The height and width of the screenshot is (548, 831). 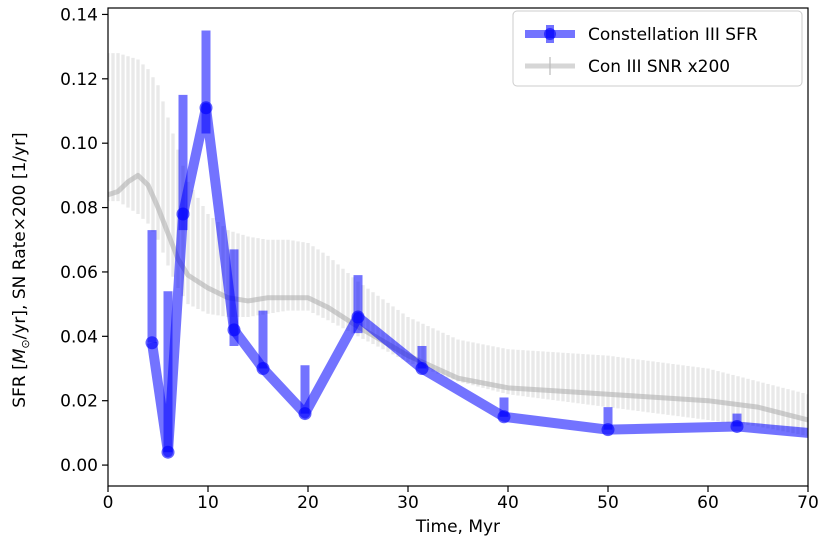 What do you see at coordinates (79, 144) in the screenshot?
I see `y-tick-label: 0.10` at bounding box center [79, 144].